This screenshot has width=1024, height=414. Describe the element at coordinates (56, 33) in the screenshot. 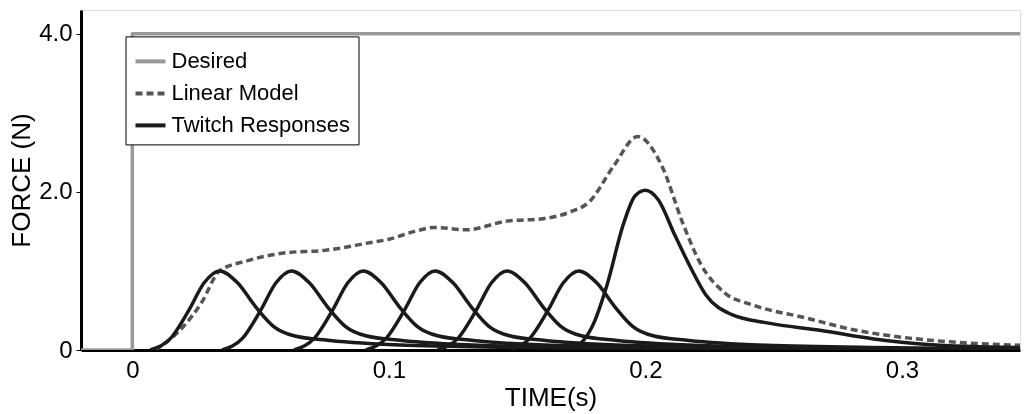

I see `y-tick-label: 4.0` at that location.